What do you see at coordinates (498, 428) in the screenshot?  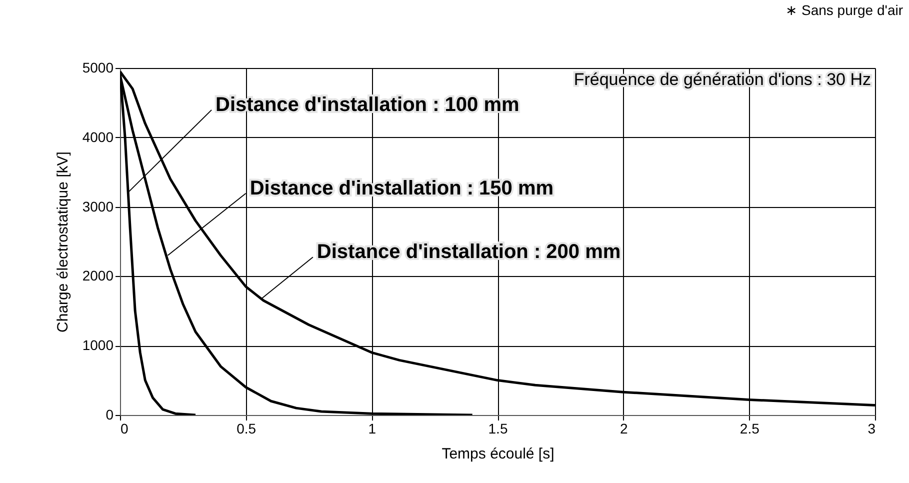 I see `x-tick-label: 1.5` at bounding box center [498, 428].